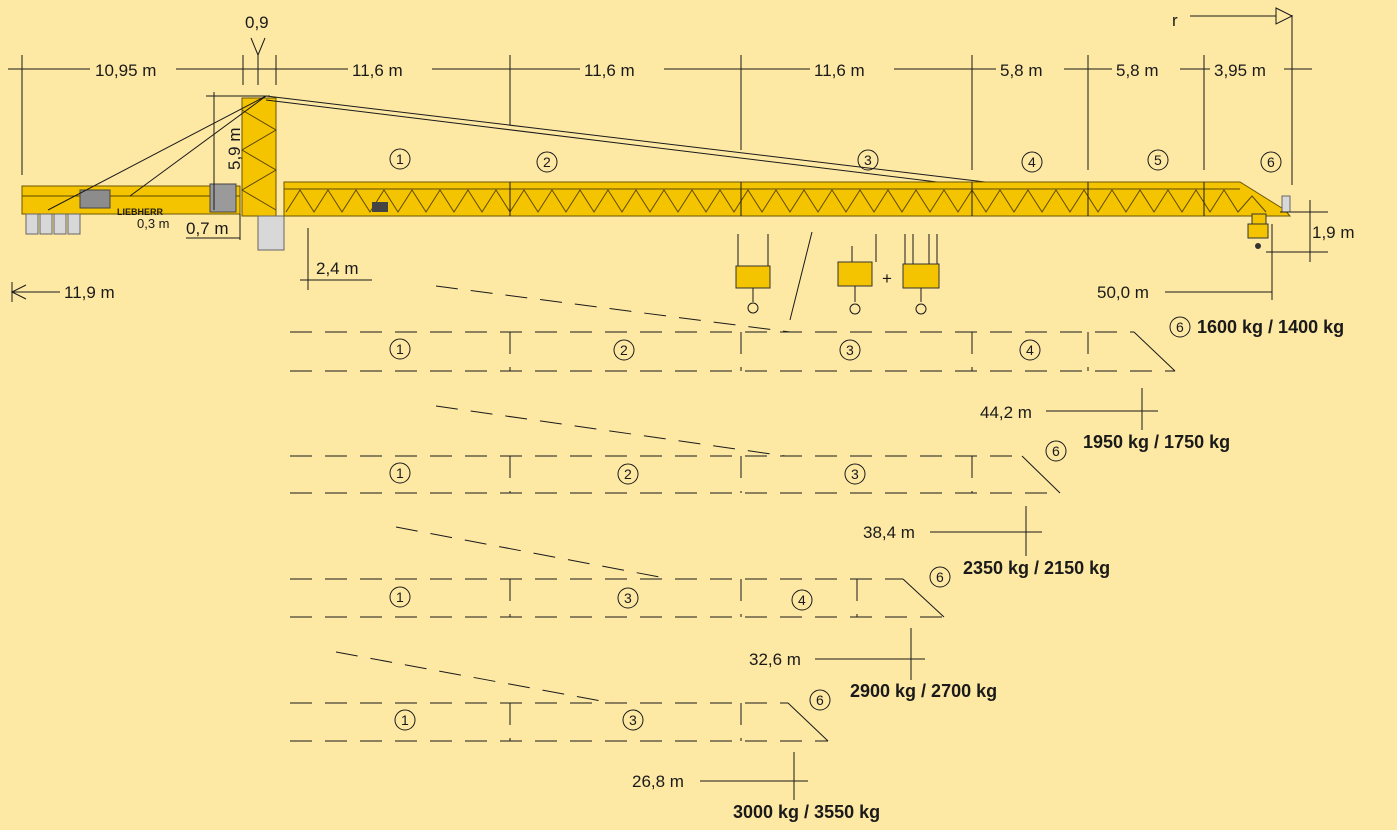  Describe the element at coordinates (633, 720) in the screenshot. I see `config-32m-section-3: 3` at that location.